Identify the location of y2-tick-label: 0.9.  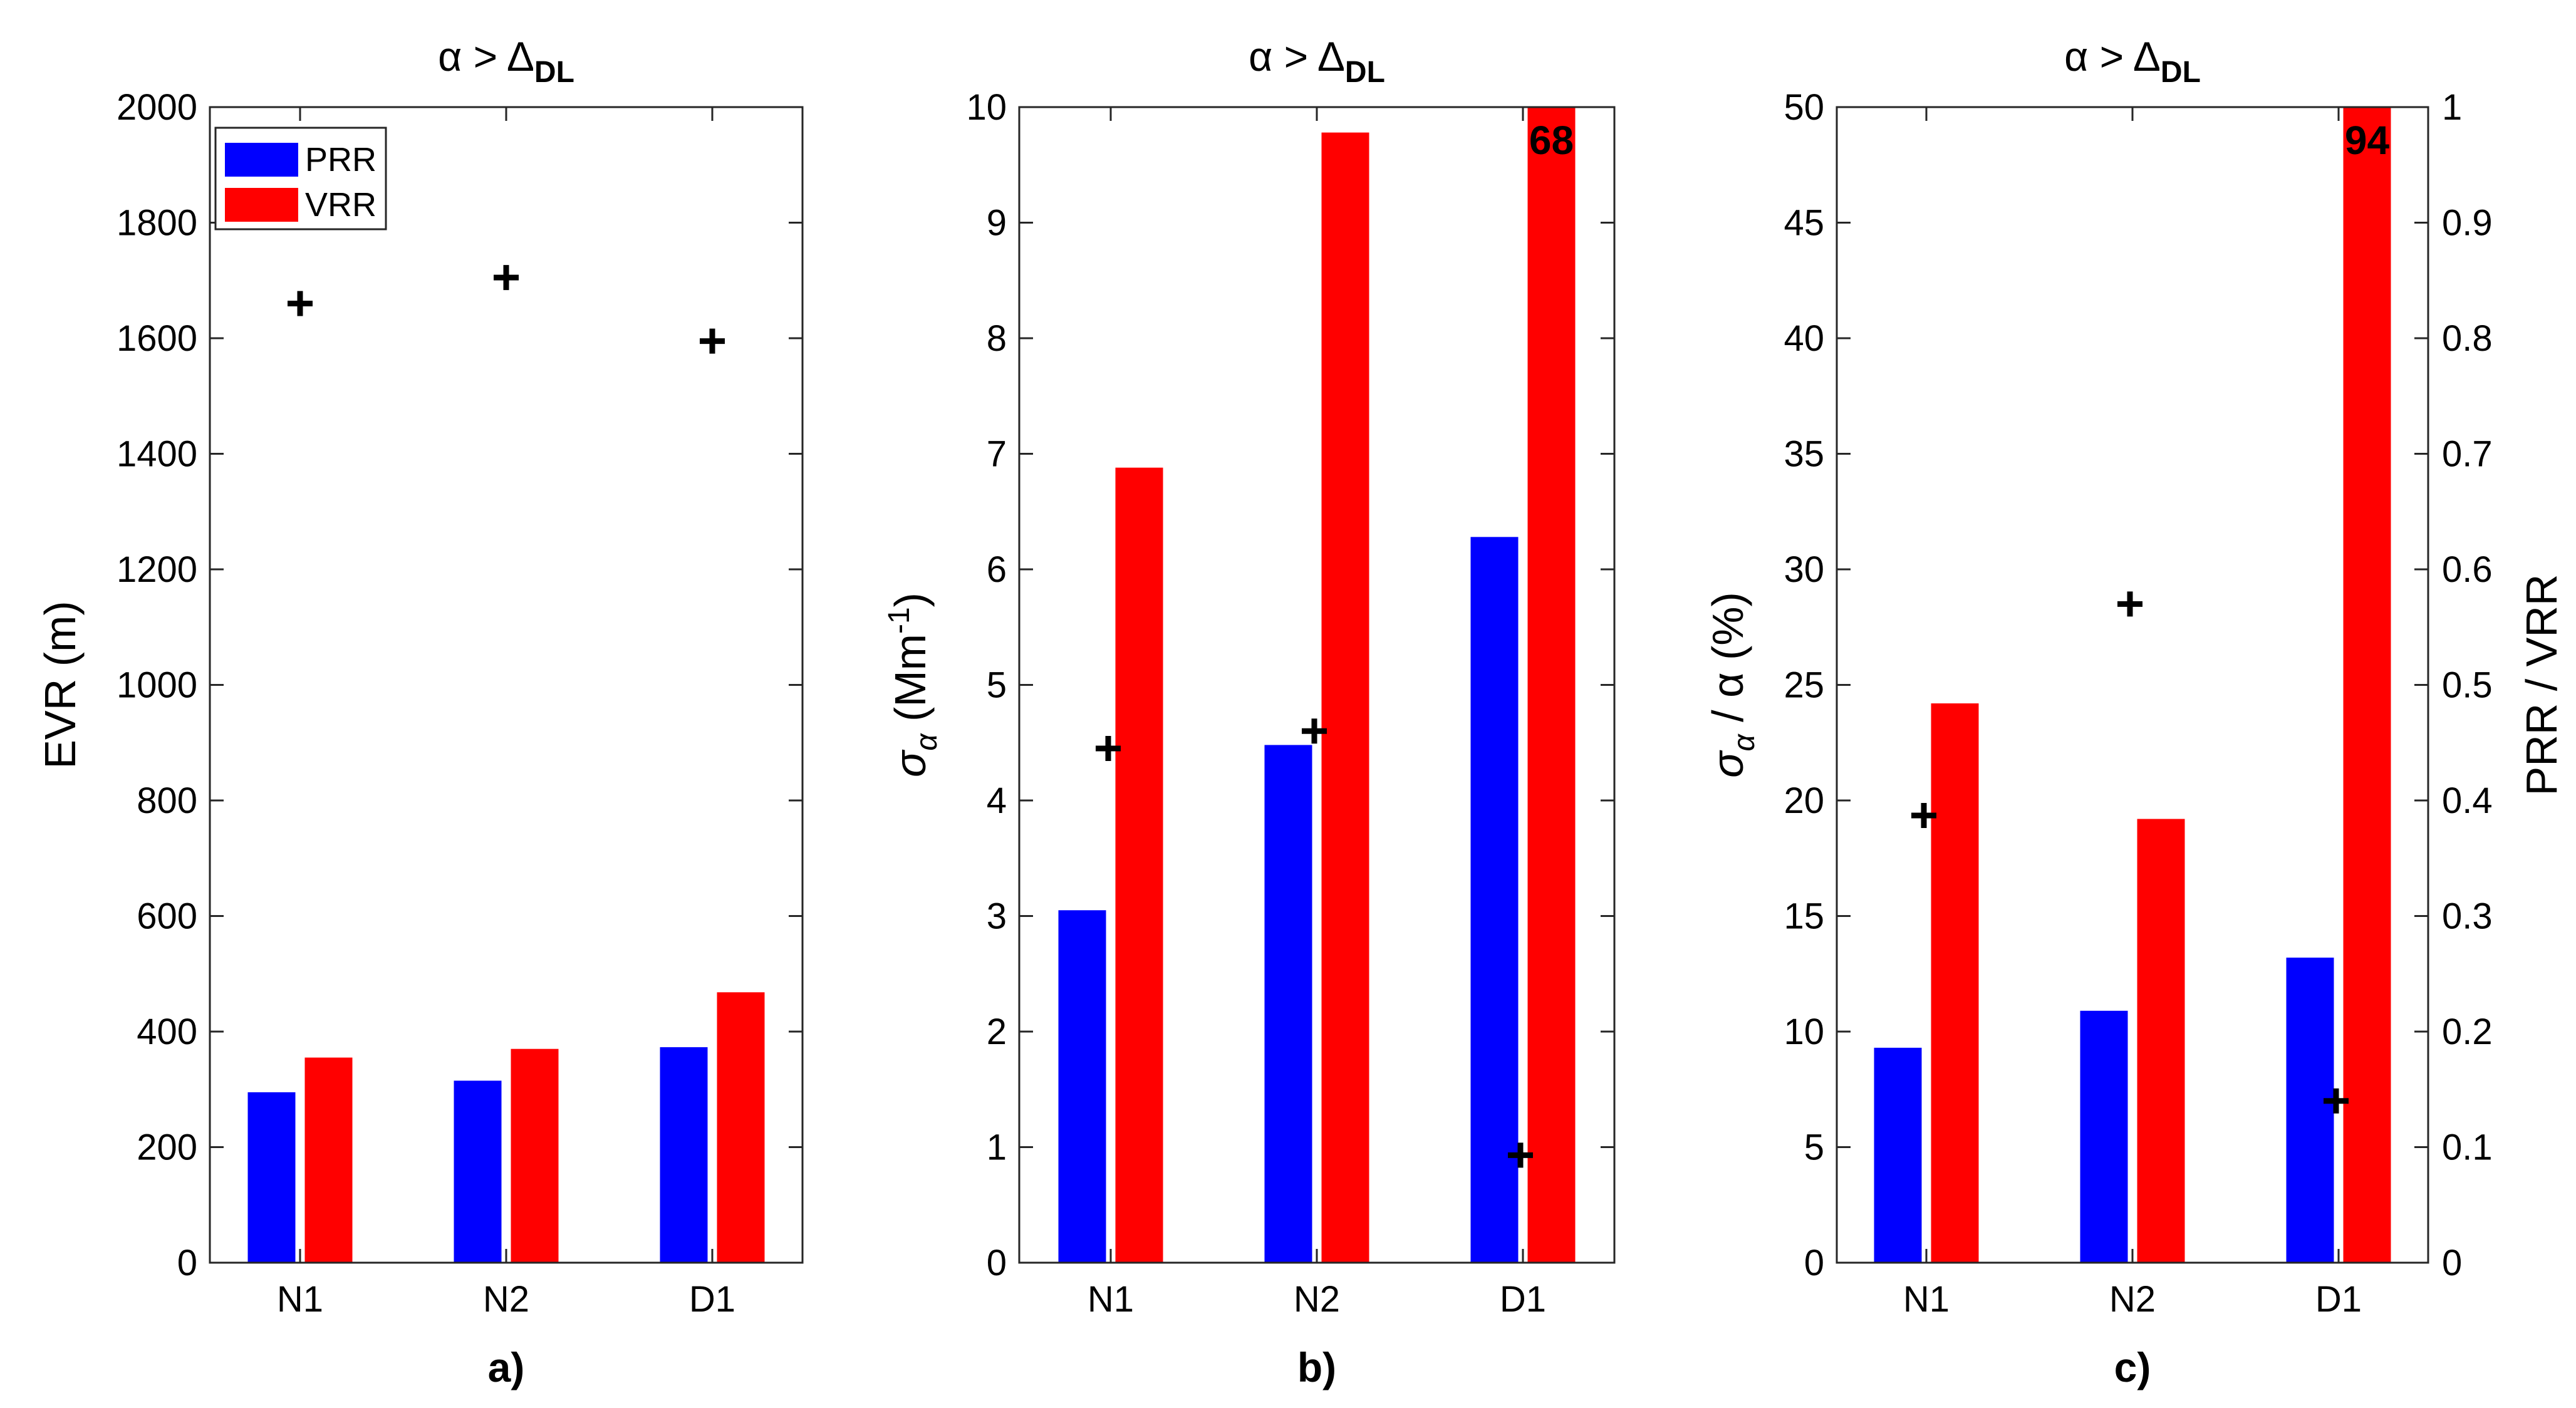
(2467, 223).